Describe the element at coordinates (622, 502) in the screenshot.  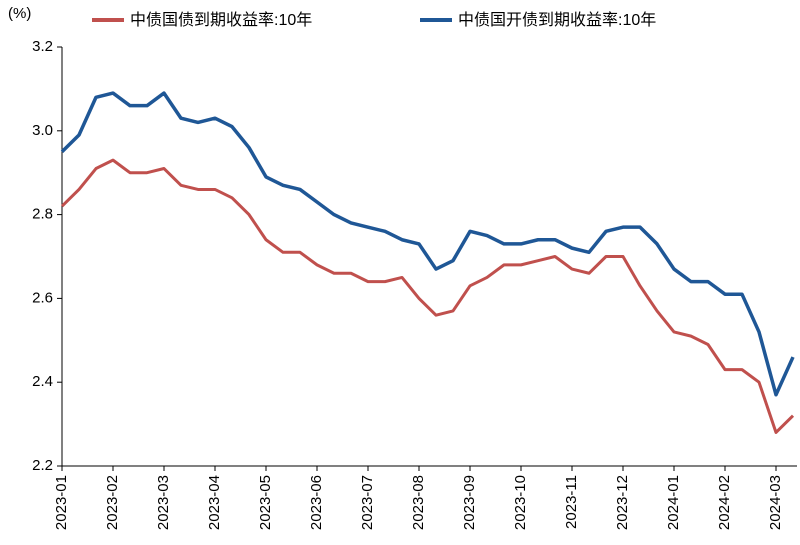
I see `x-tick-label: 2023-12` at that location.